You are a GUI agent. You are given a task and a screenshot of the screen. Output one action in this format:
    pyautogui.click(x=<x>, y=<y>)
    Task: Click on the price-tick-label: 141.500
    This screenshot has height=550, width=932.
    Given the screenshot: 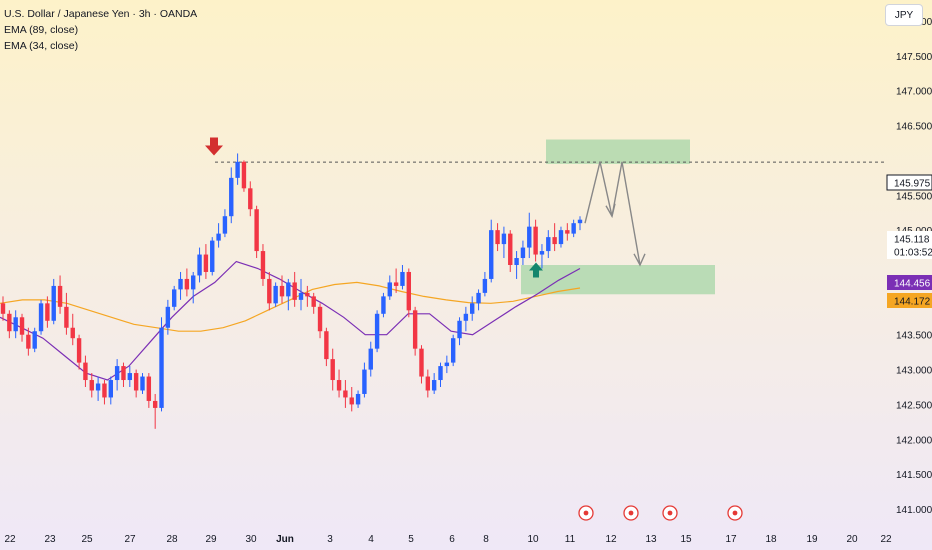 What is the action you would take?
    pyautogui.click(x=914, y=475)
    